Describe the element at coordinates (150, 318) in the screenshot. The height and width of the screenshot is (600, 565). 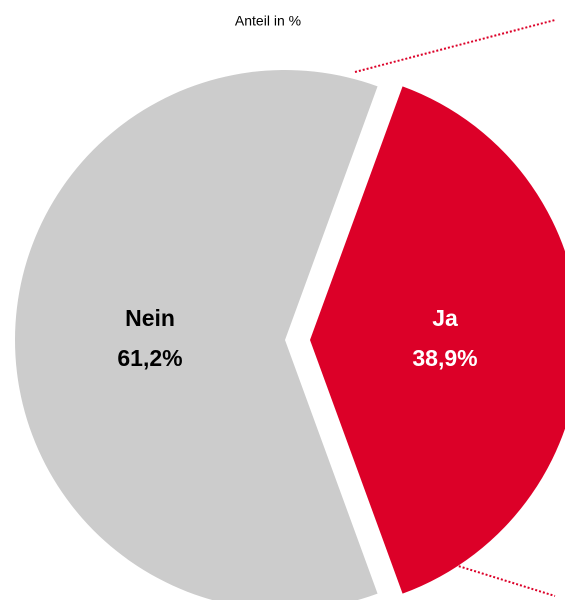
I see `slice-category-label: Nein` at that location.